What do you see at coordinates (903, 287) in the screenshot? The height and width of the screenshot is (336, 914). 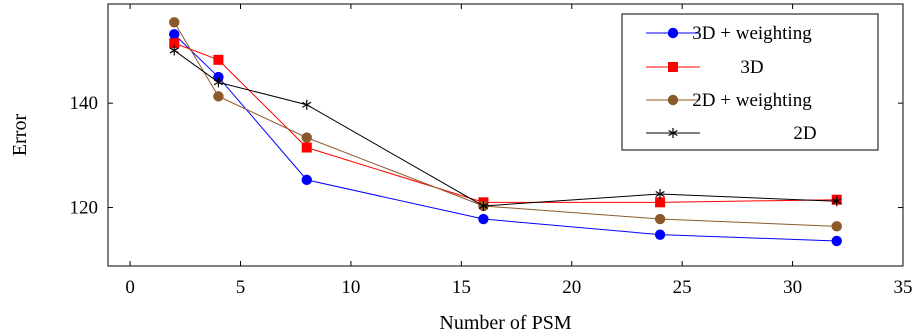 I see `x-tick-label: 35` at bounding box center [903, 287].